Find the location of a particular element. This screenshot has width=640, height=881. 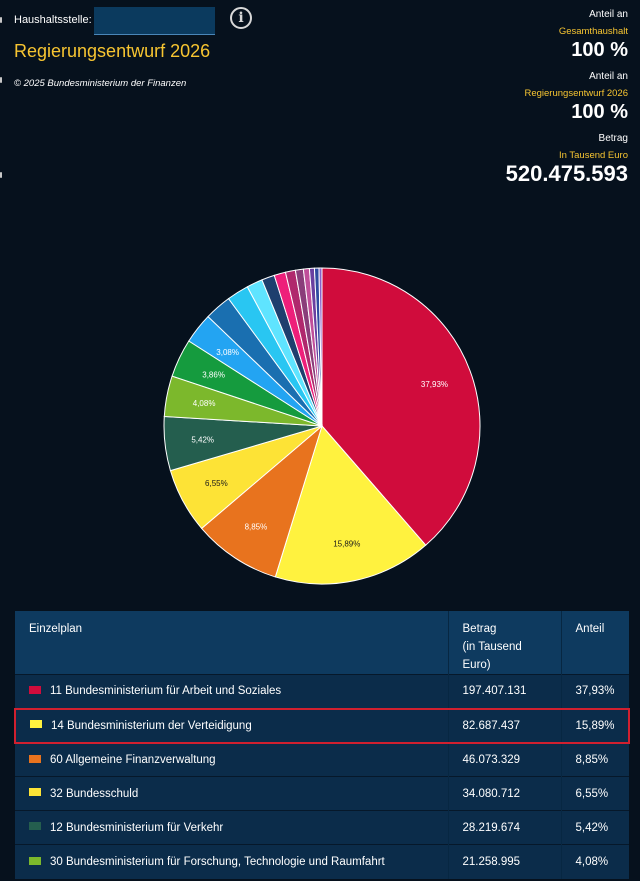

anteil-cell: 5,42% is located at coordinates (594, 827).